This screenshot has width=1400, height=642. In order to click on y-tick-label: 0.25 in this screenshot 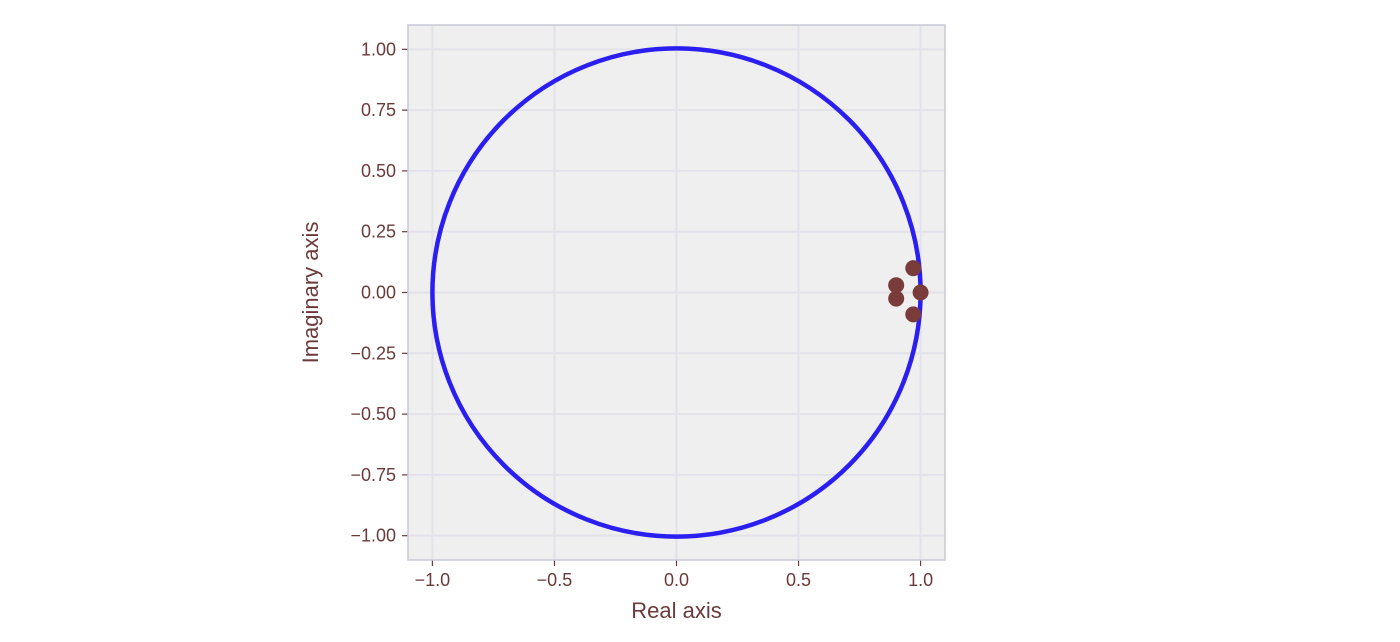, I will do `click(378, 232)`.